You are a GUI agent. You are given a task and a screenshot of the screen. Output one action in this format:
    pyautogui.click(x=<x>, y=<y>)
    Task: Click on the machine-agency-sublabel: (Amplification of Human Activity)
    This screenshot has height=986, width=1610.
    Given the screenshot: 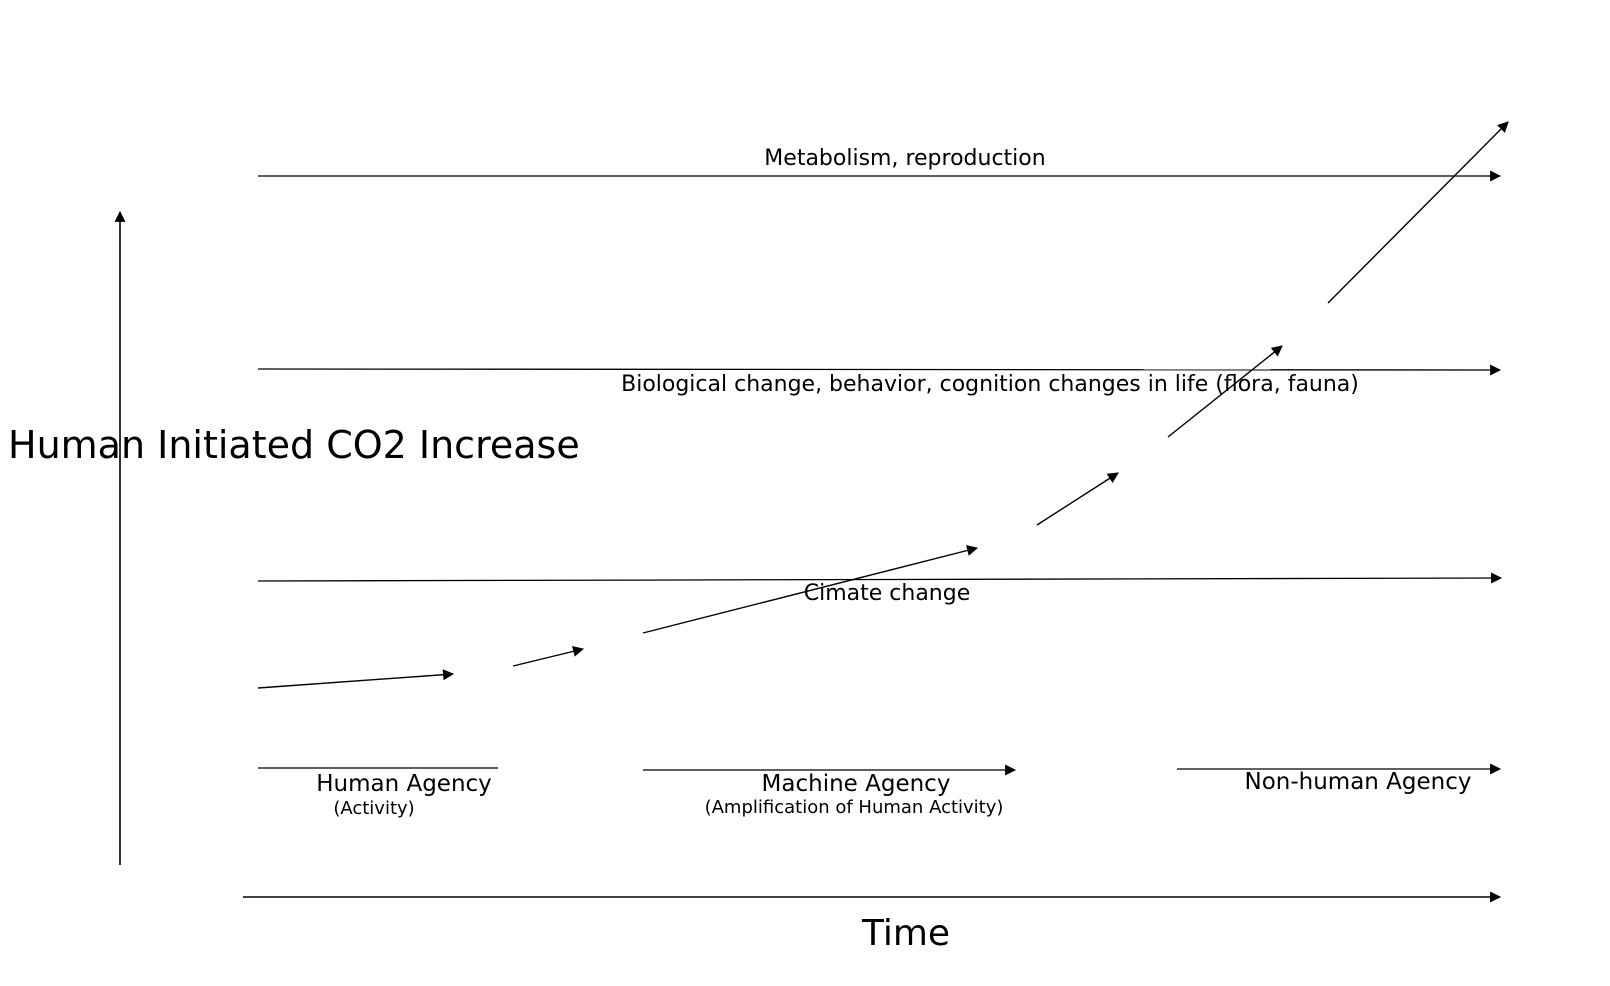 What is the action you would take?
    pyautogui.click(x=854, y=807)
    